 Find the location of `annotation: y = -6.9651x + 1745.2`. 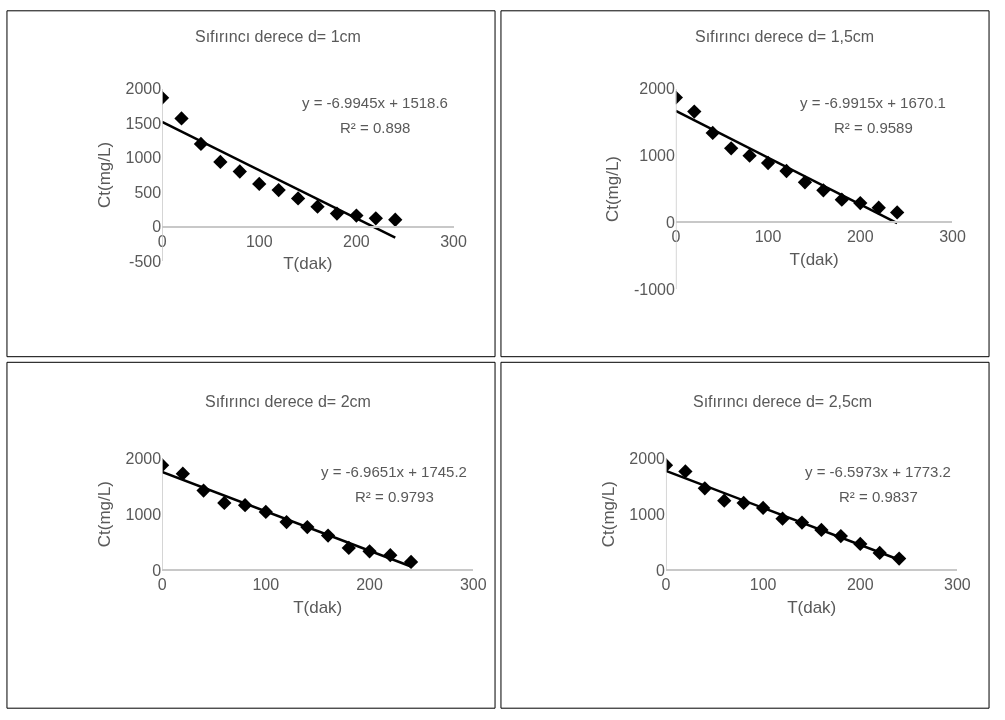

annotation: y = -6.9651x + 1745.2 is located at coordinates (394, 471).